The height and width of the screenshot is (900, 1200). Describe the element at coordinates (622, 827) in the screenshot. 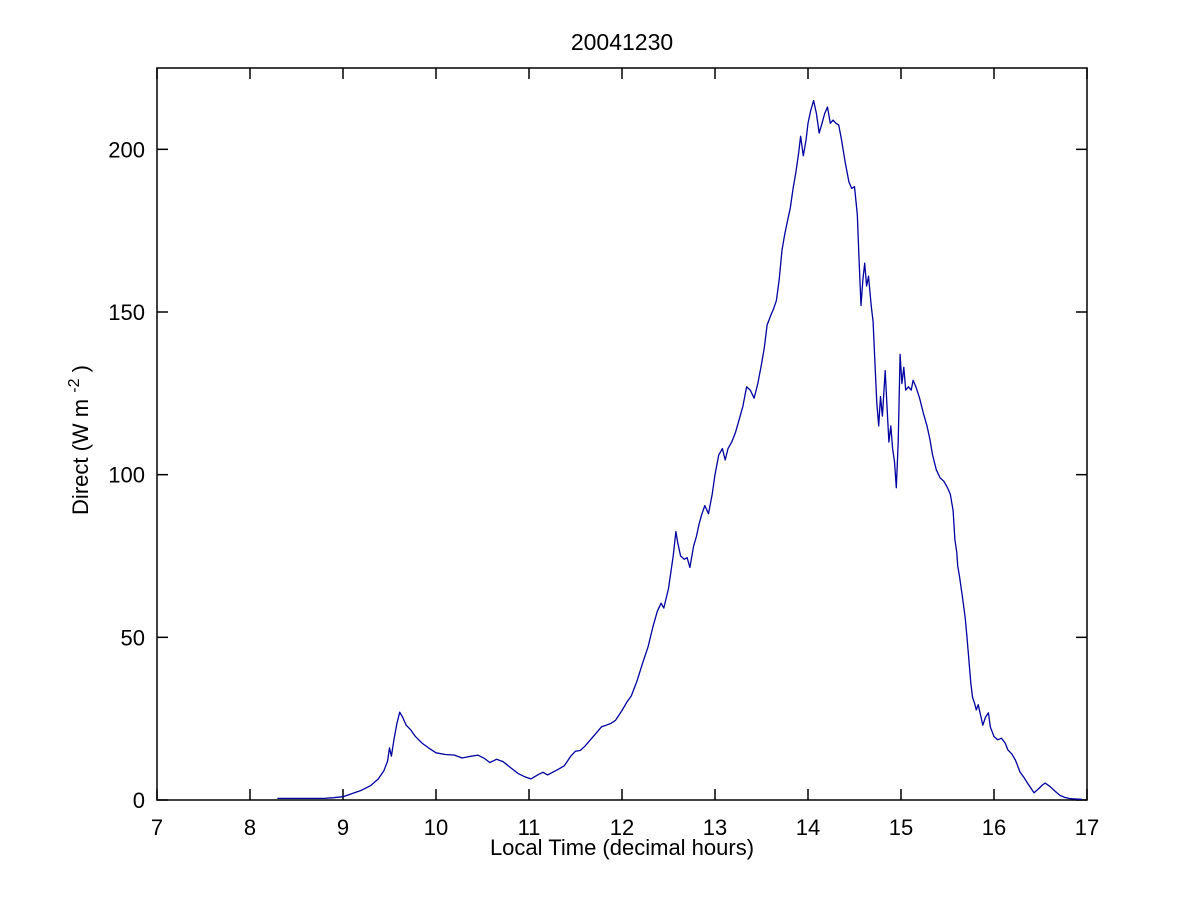

I see `x-tick-label: 12` at that location.